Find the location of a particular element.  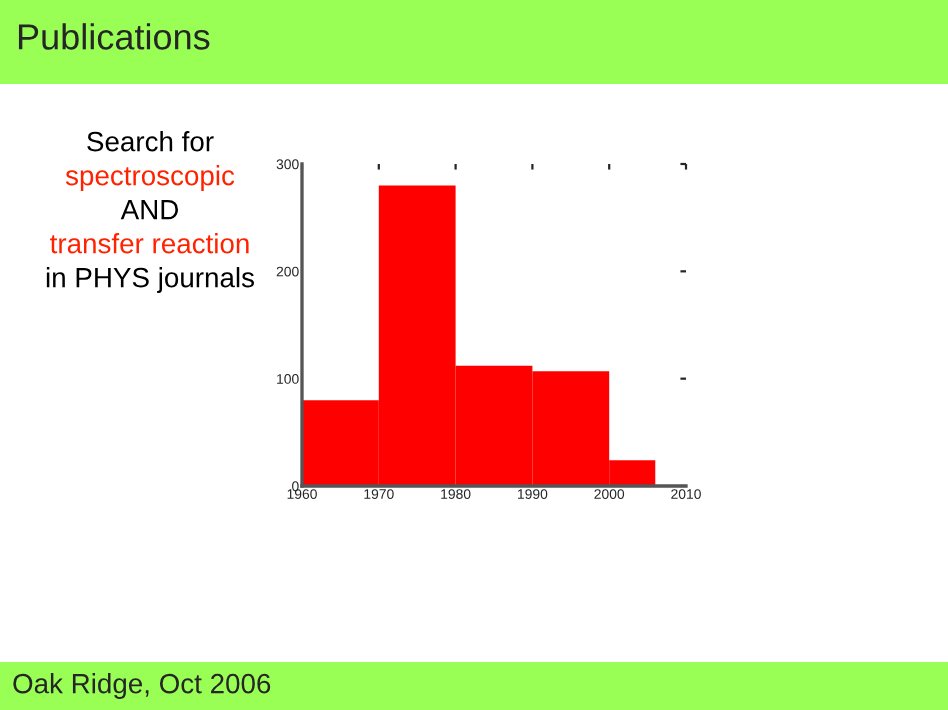

text: AND is located at coordinates (149, 210).